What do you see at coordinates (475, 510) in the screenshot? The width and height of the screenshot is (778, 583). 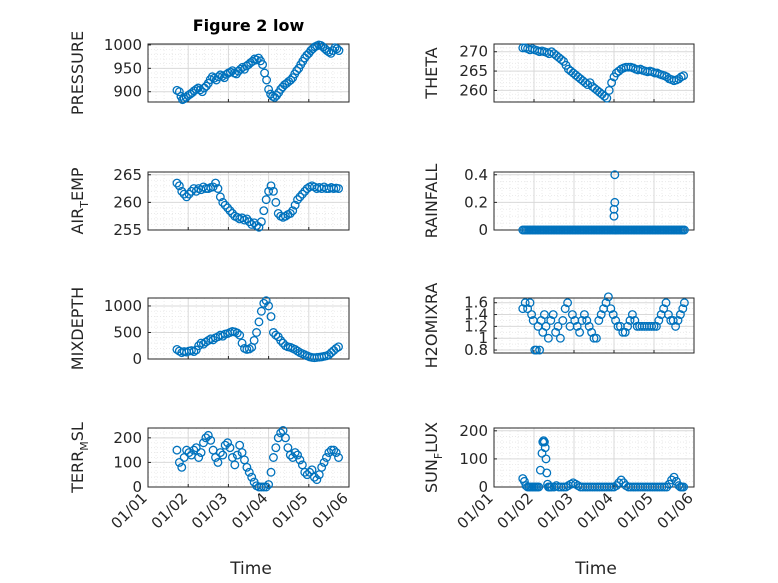 I see `x-tick-label: 01/01` at bounding box center [475, 510].